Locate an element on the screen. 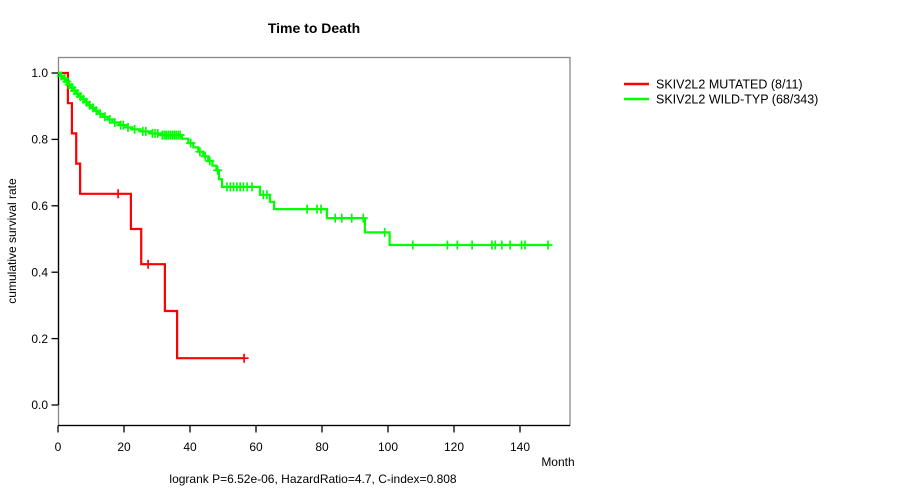  y-tick-label: 0.0 is located at coordinates (39, 405).